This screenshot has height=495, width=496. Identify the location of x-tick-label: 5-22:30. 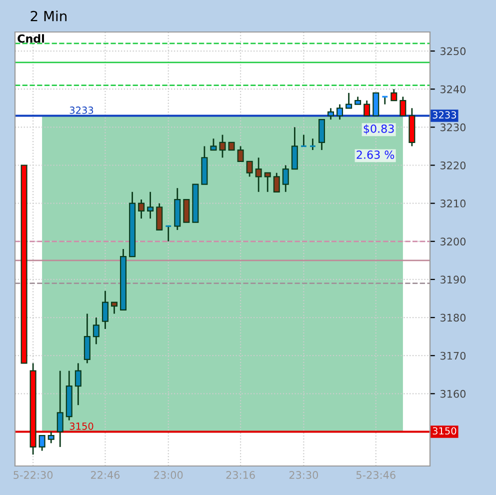
(33, 475).